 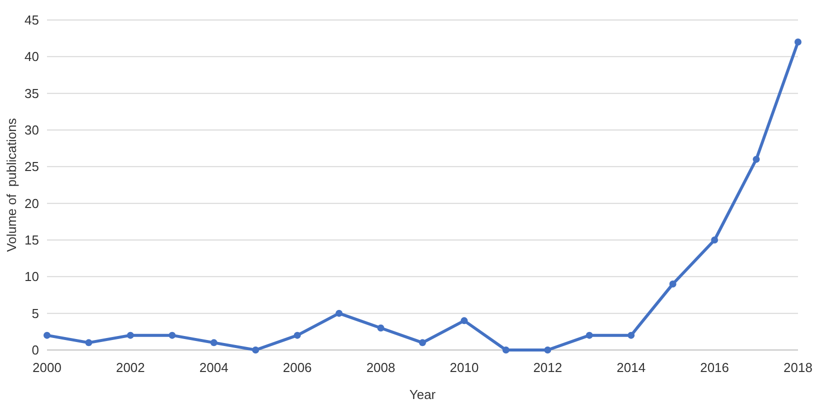 I want to click on x-tick-label: 2018, so click(x=798, y=367).